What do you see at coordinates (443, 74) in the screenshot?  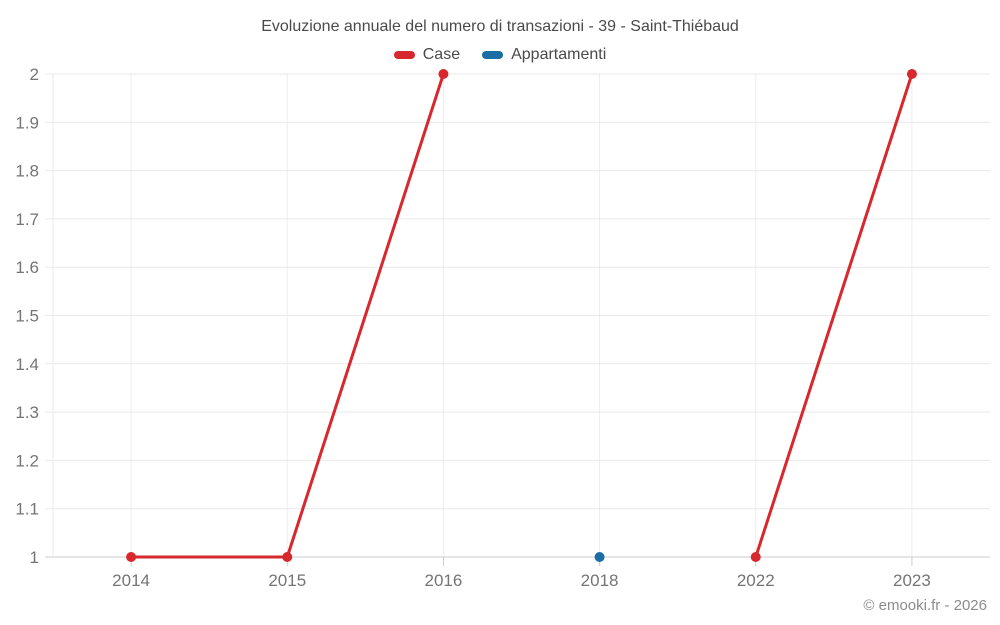 I see `data-point-case-2016` at bounding box center [443, 74].